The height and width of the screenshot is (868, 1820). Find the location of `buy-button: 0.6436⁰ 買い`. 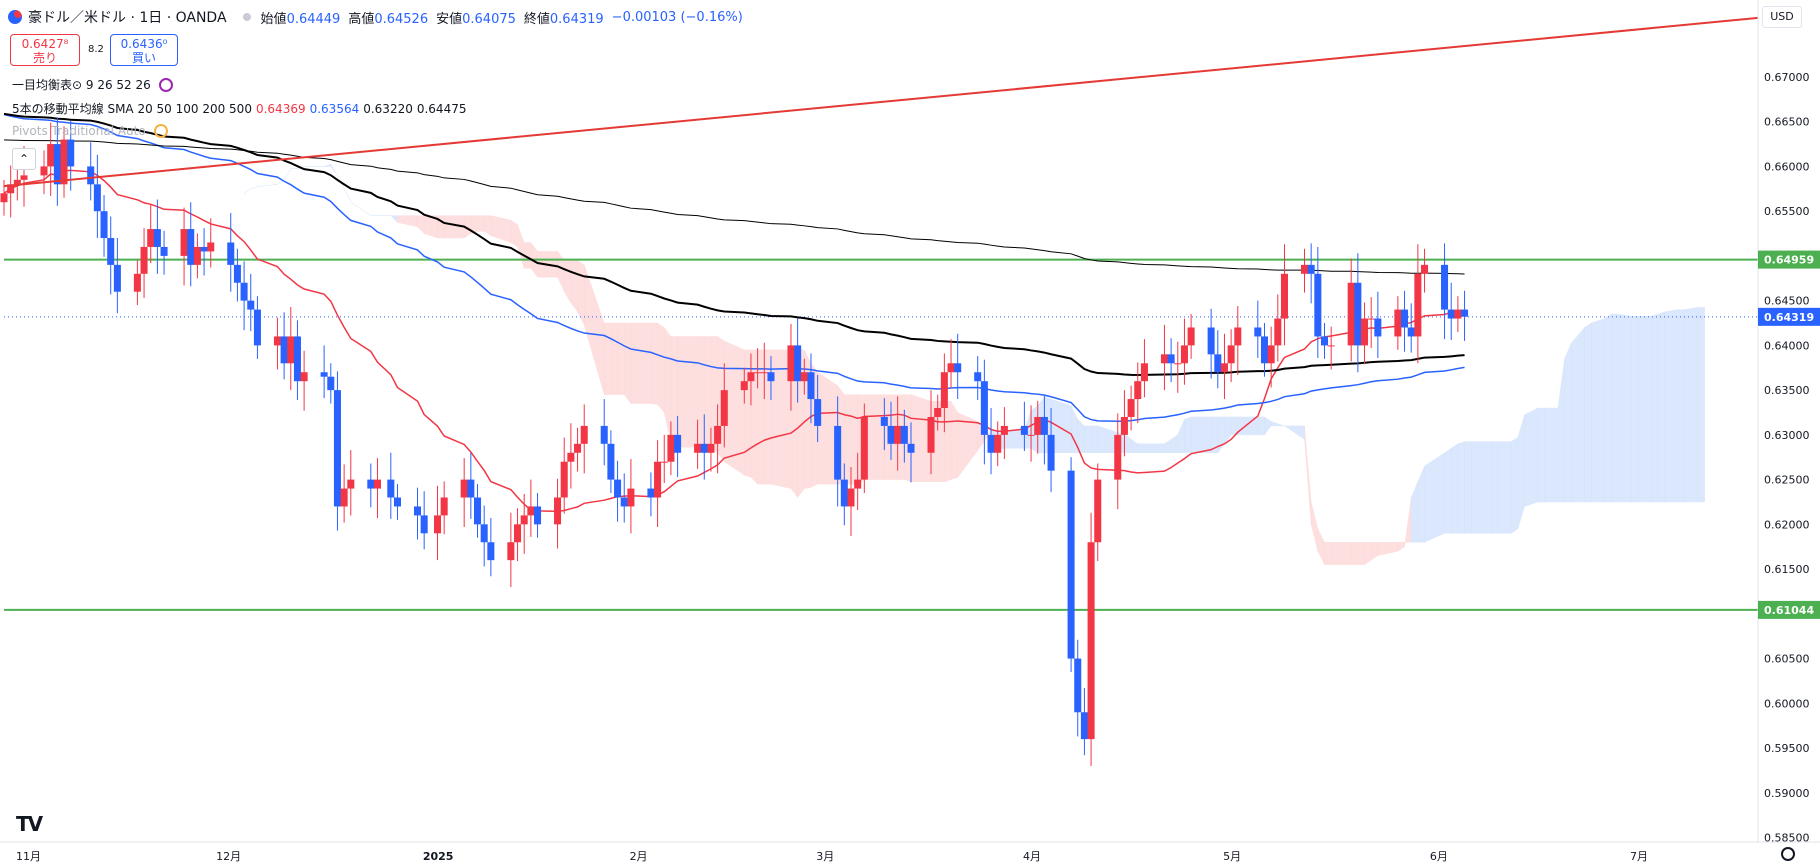

buy-button: 0.6436⁰ 買い is located at coordinates (144, 50).